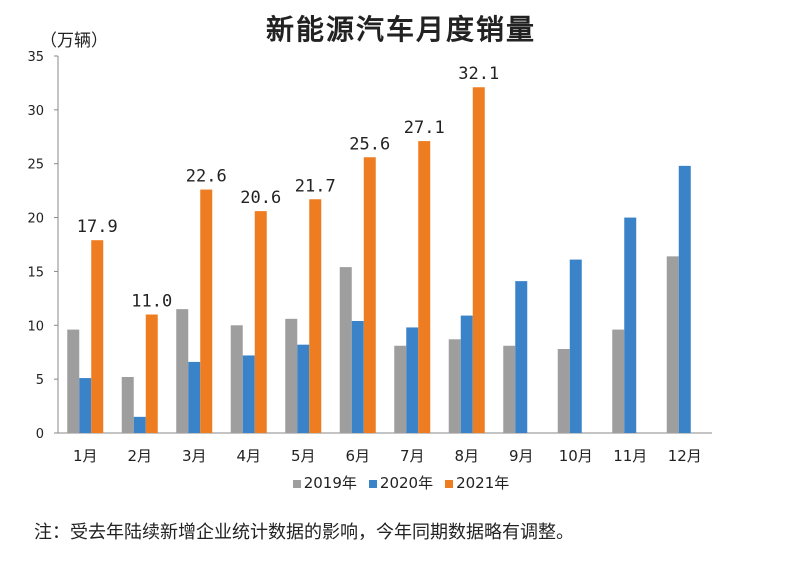  Describe the element at coordinates (330, 483) in the screenshot. I see `legend-label: 2019年` at that location.